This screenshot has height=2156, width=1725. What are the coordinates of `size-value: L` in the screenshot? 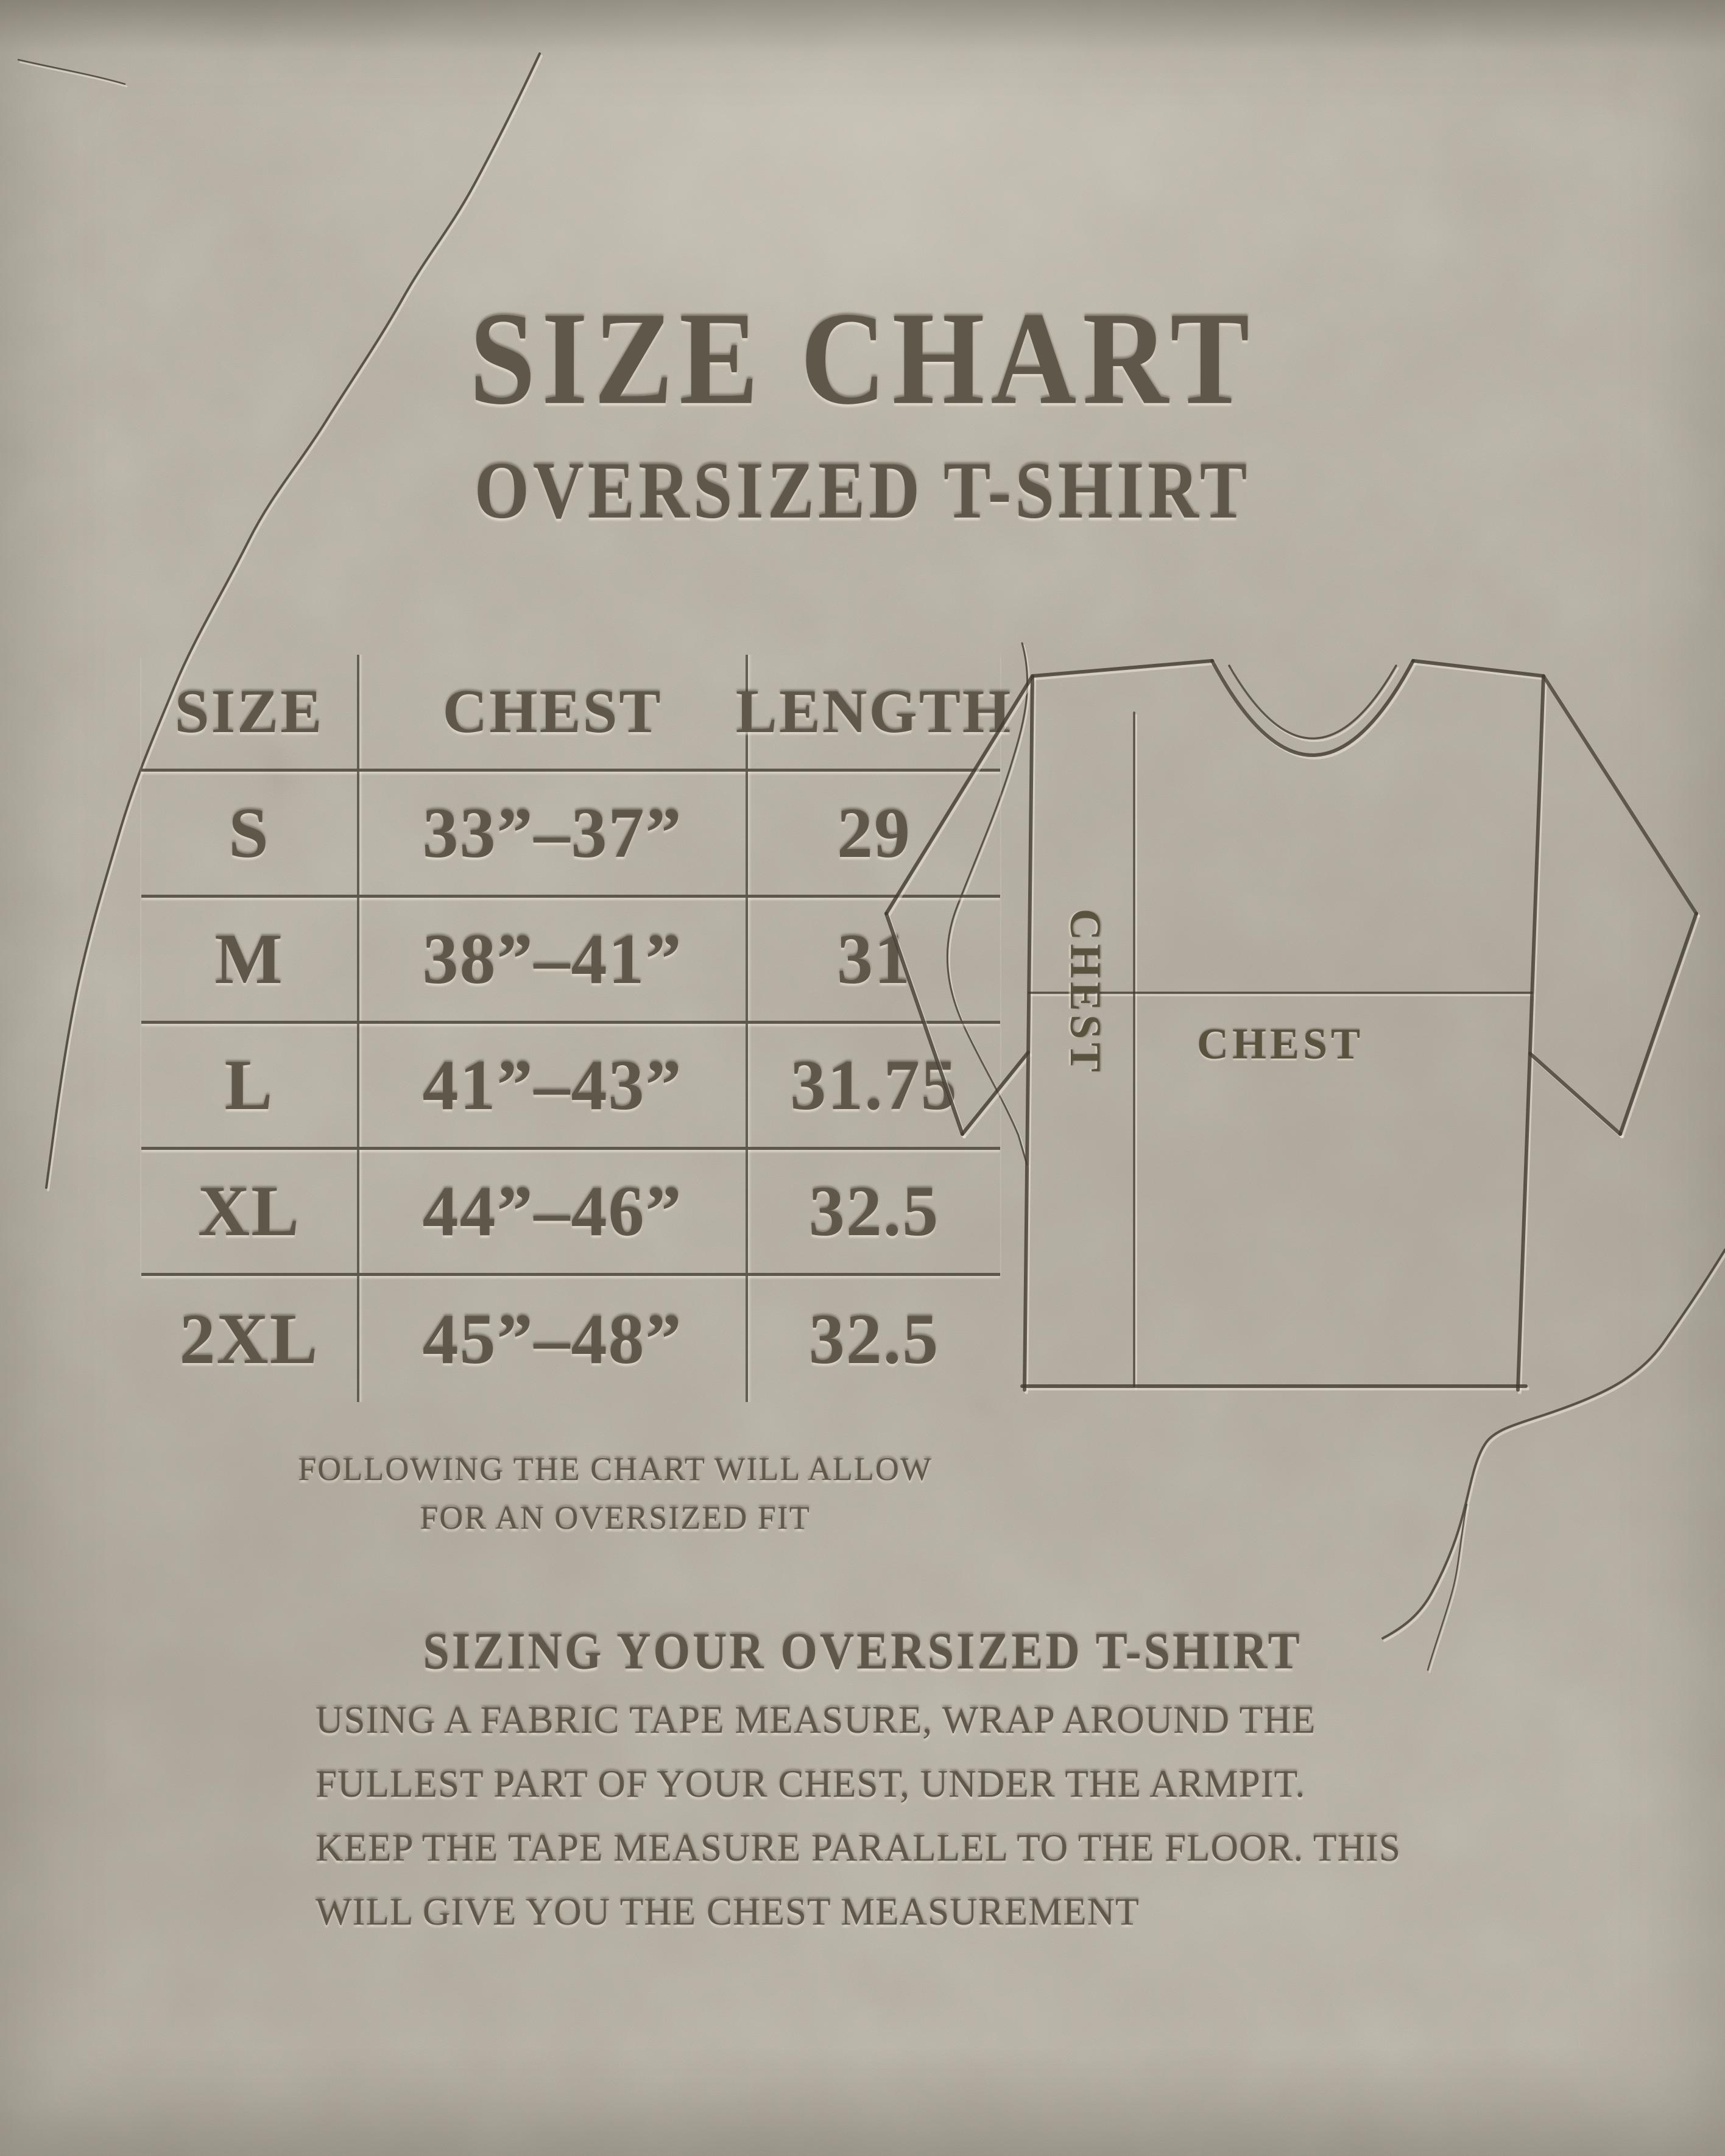 It's located at (249, 1085).